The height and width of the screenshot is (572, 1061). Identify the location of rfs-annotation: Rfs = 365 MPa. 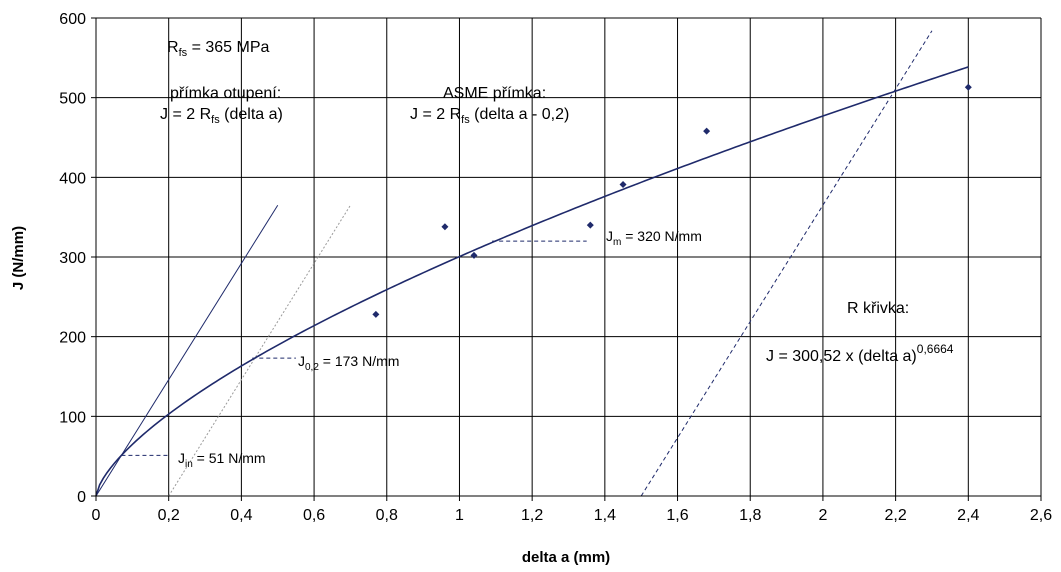
(218, 49).